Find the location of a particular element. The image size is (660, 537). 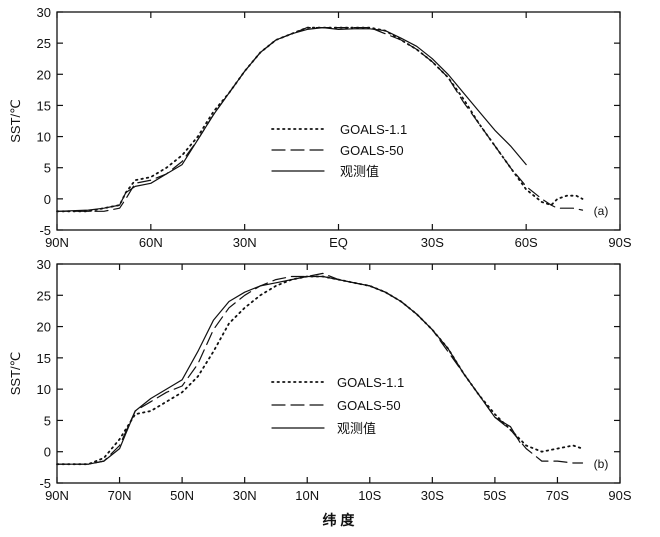

x-tick-label: 10S is located at coordinates (369, 495).